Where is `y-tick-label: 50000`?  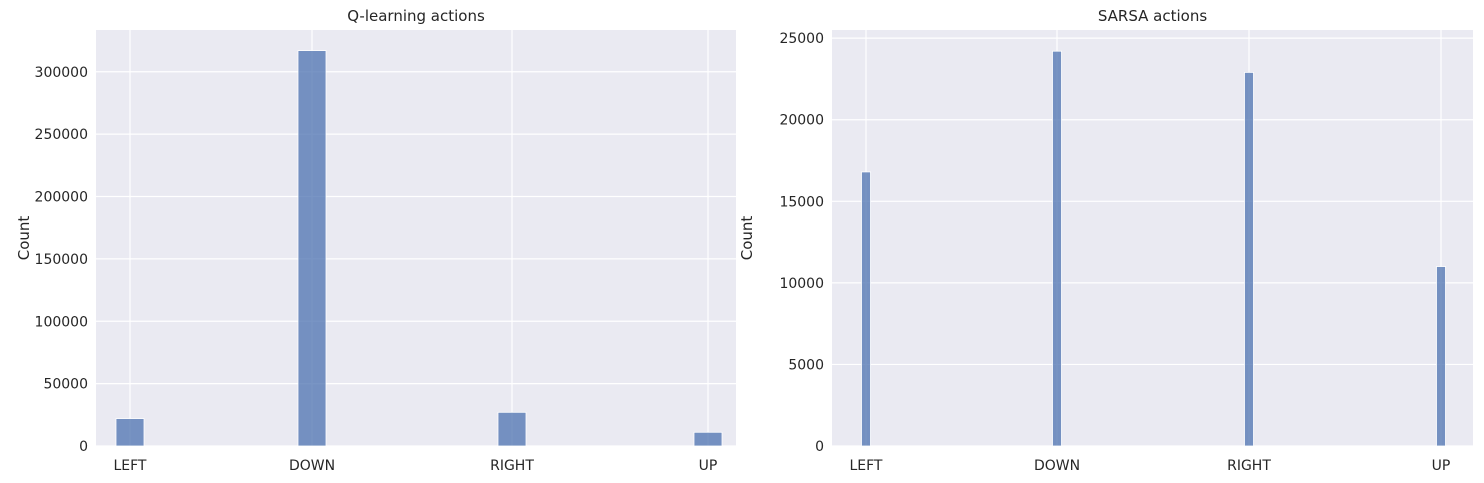 y-tick-label: 50000 is located at coordinates (65, 385).